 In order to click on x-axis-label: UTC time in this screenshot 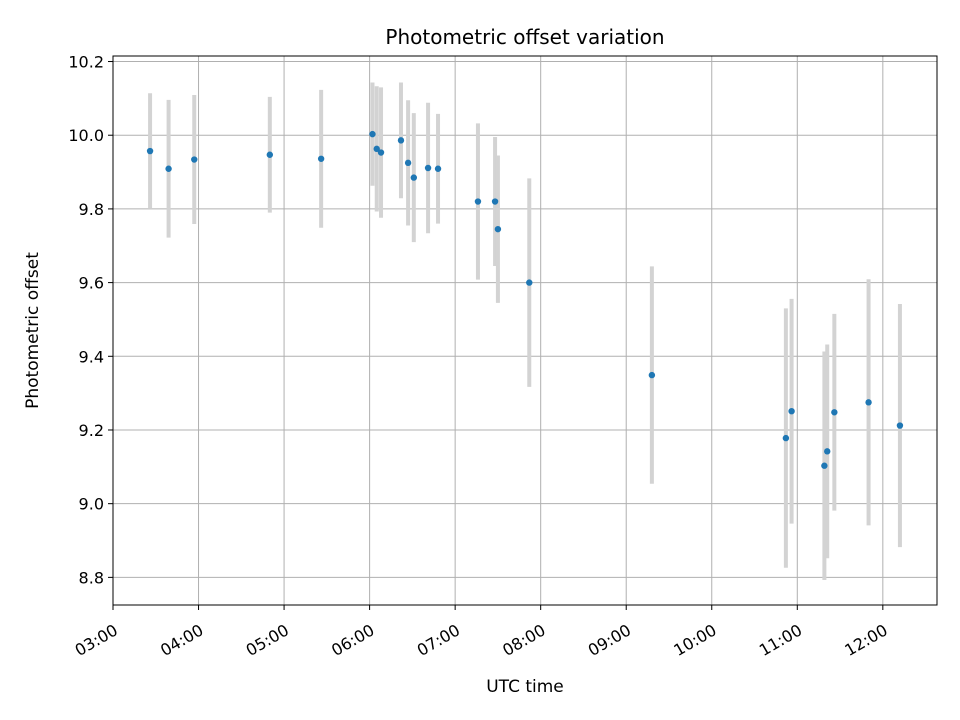, I will do `click(525, 687)`.